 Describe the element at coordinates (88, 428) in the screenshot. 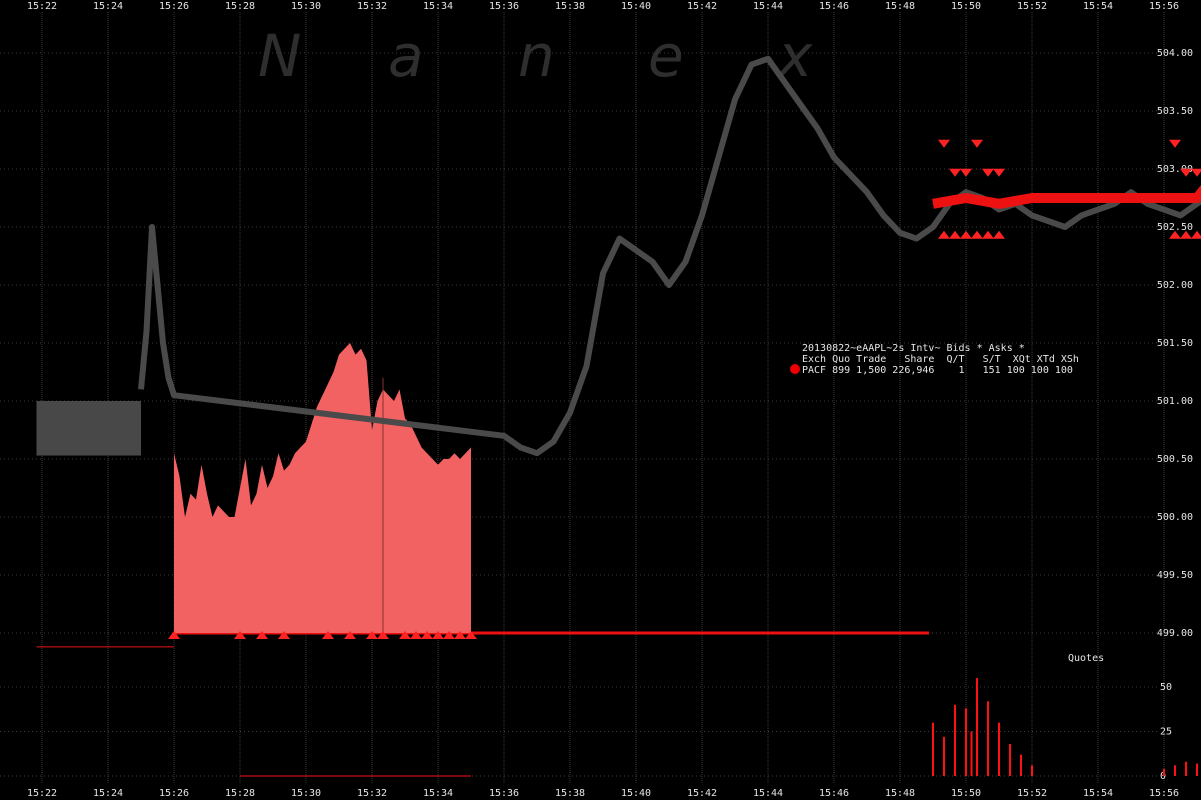

I see `pre-range-box` at that location.